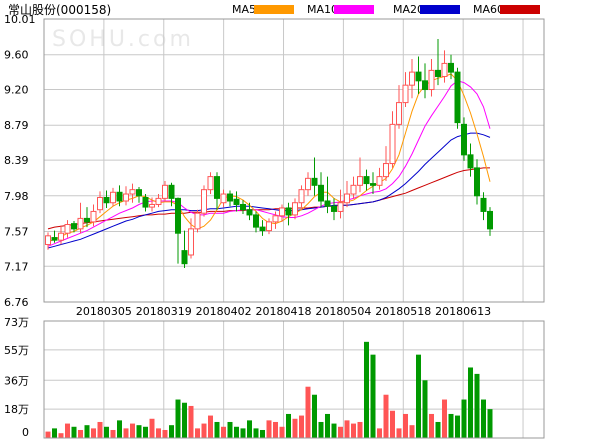 This screenshot has width=600, height=440. I want to click on legend-label-ma20: MA20, so click(408, 9).